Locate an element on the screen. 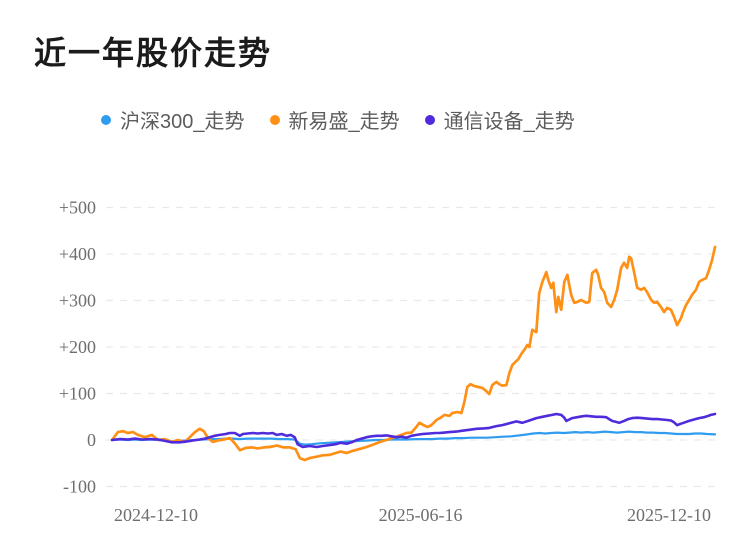 The width and height of the screenshot is (750, 558). legend-item-2: 通信设备_走势 is located at coordinates (499, 119).